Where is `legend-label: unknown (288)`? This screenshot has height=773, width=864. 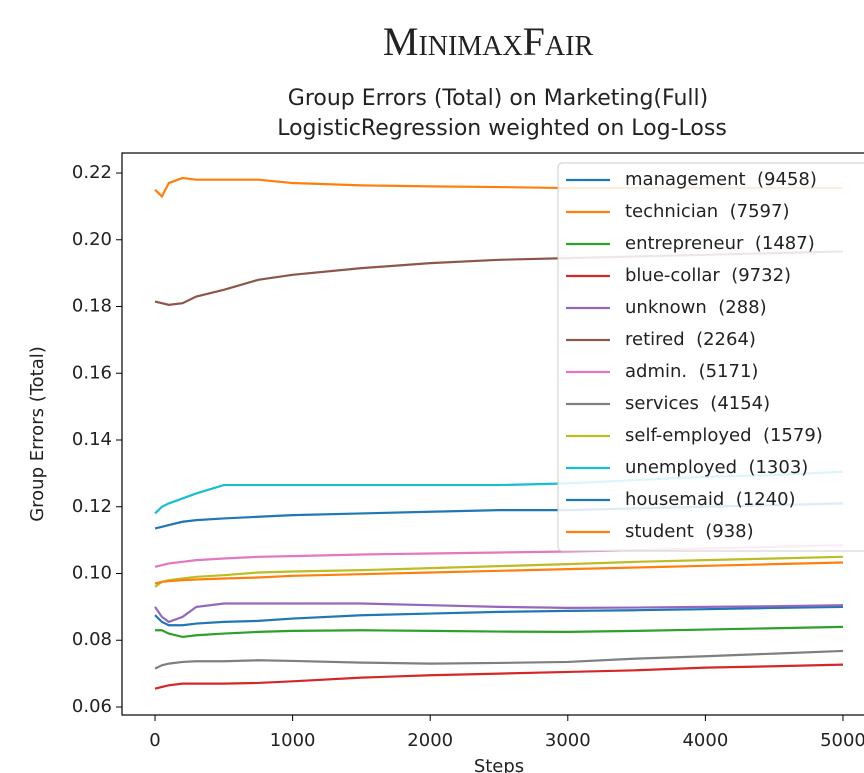
legend-label: unknown (288) is located at coordinates (696, 307).